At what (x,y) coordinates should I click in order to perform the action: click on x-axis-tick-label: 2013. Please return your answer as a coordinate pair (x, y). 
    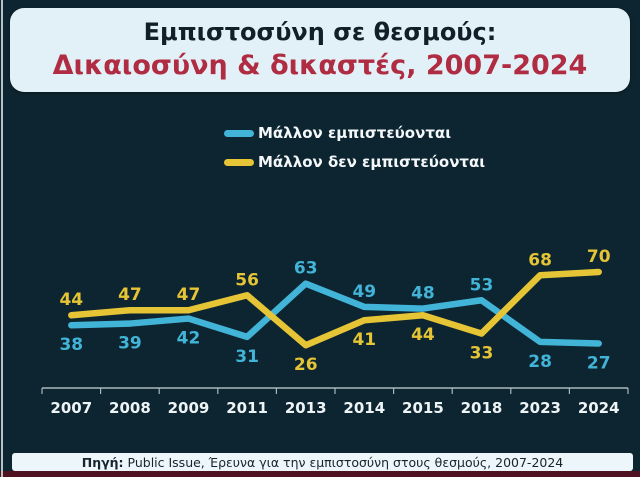
    Looking at the image, I should click on (306, 408).